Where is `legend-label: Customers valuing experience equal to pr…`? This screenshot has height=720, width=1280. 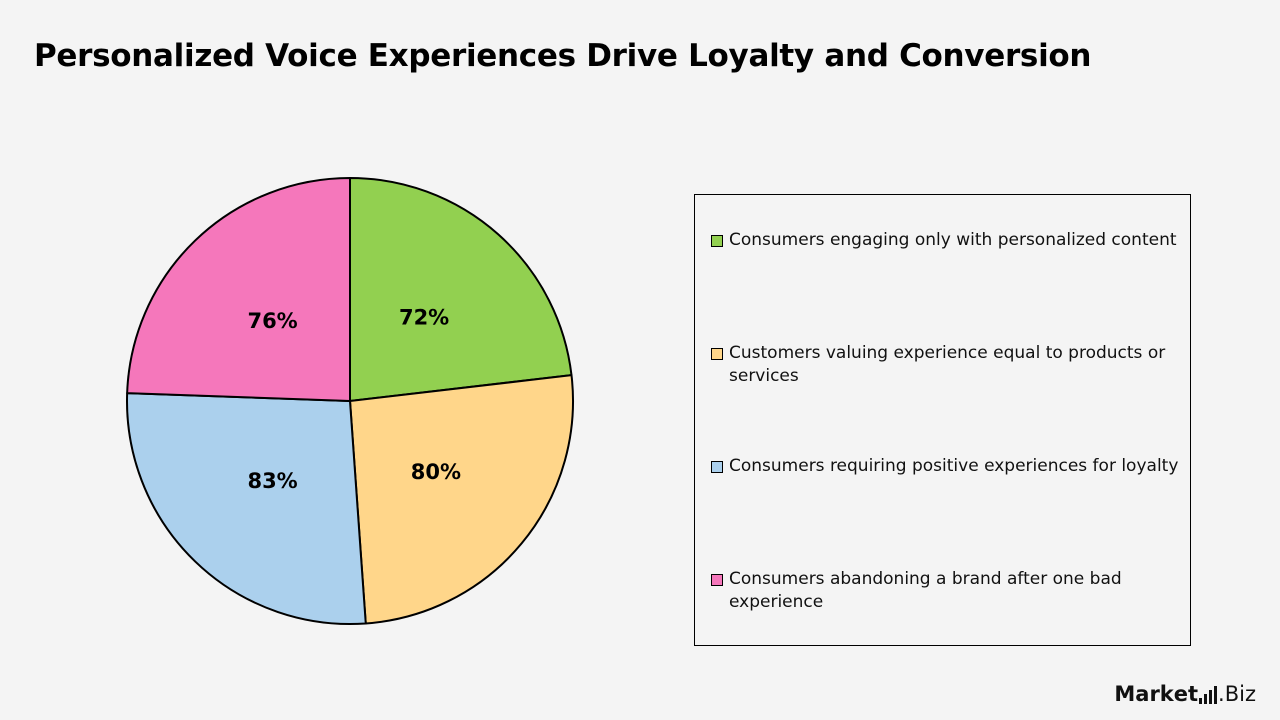 legend-label: Customers valuing experience equal to pr… is located at coordinates (947, 364).